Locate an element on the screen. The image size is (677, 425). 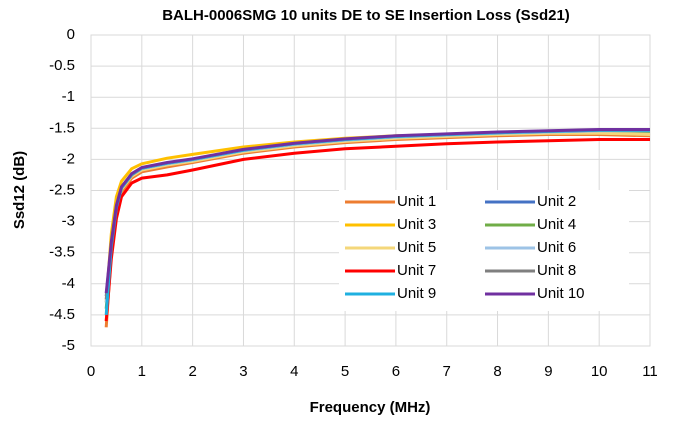
x-tick-label: 0 is located at coordinates (91, 371).